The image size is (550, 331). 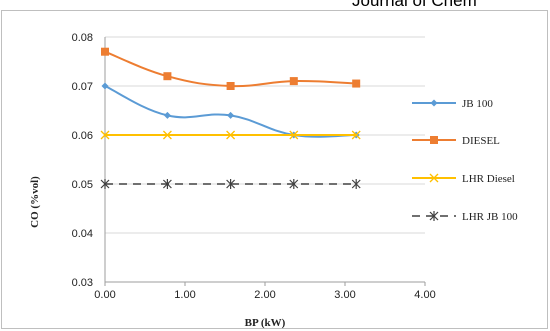 I want to click on x-tick-label: 0.00, so click(x=104, y=295).